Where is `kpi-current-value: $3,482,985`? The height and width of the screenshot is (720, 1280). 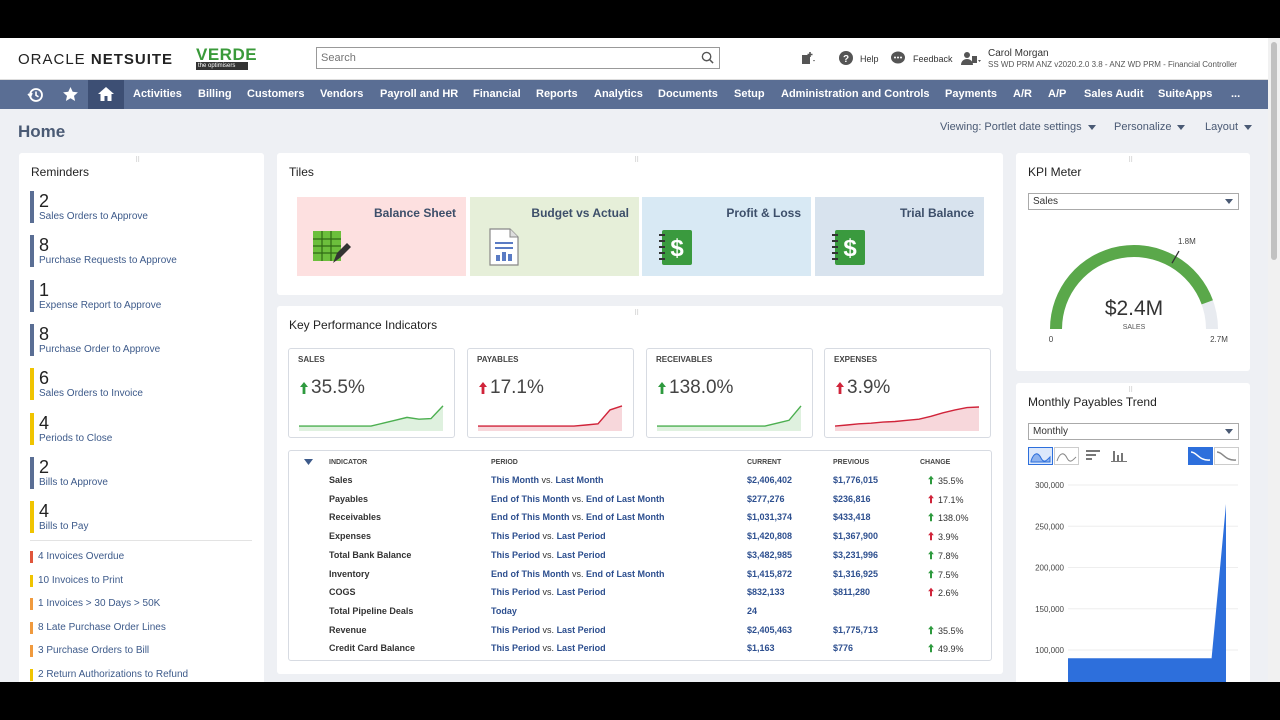
kpi-current-value: $3,482,985 is located at coordinates (770, 554).